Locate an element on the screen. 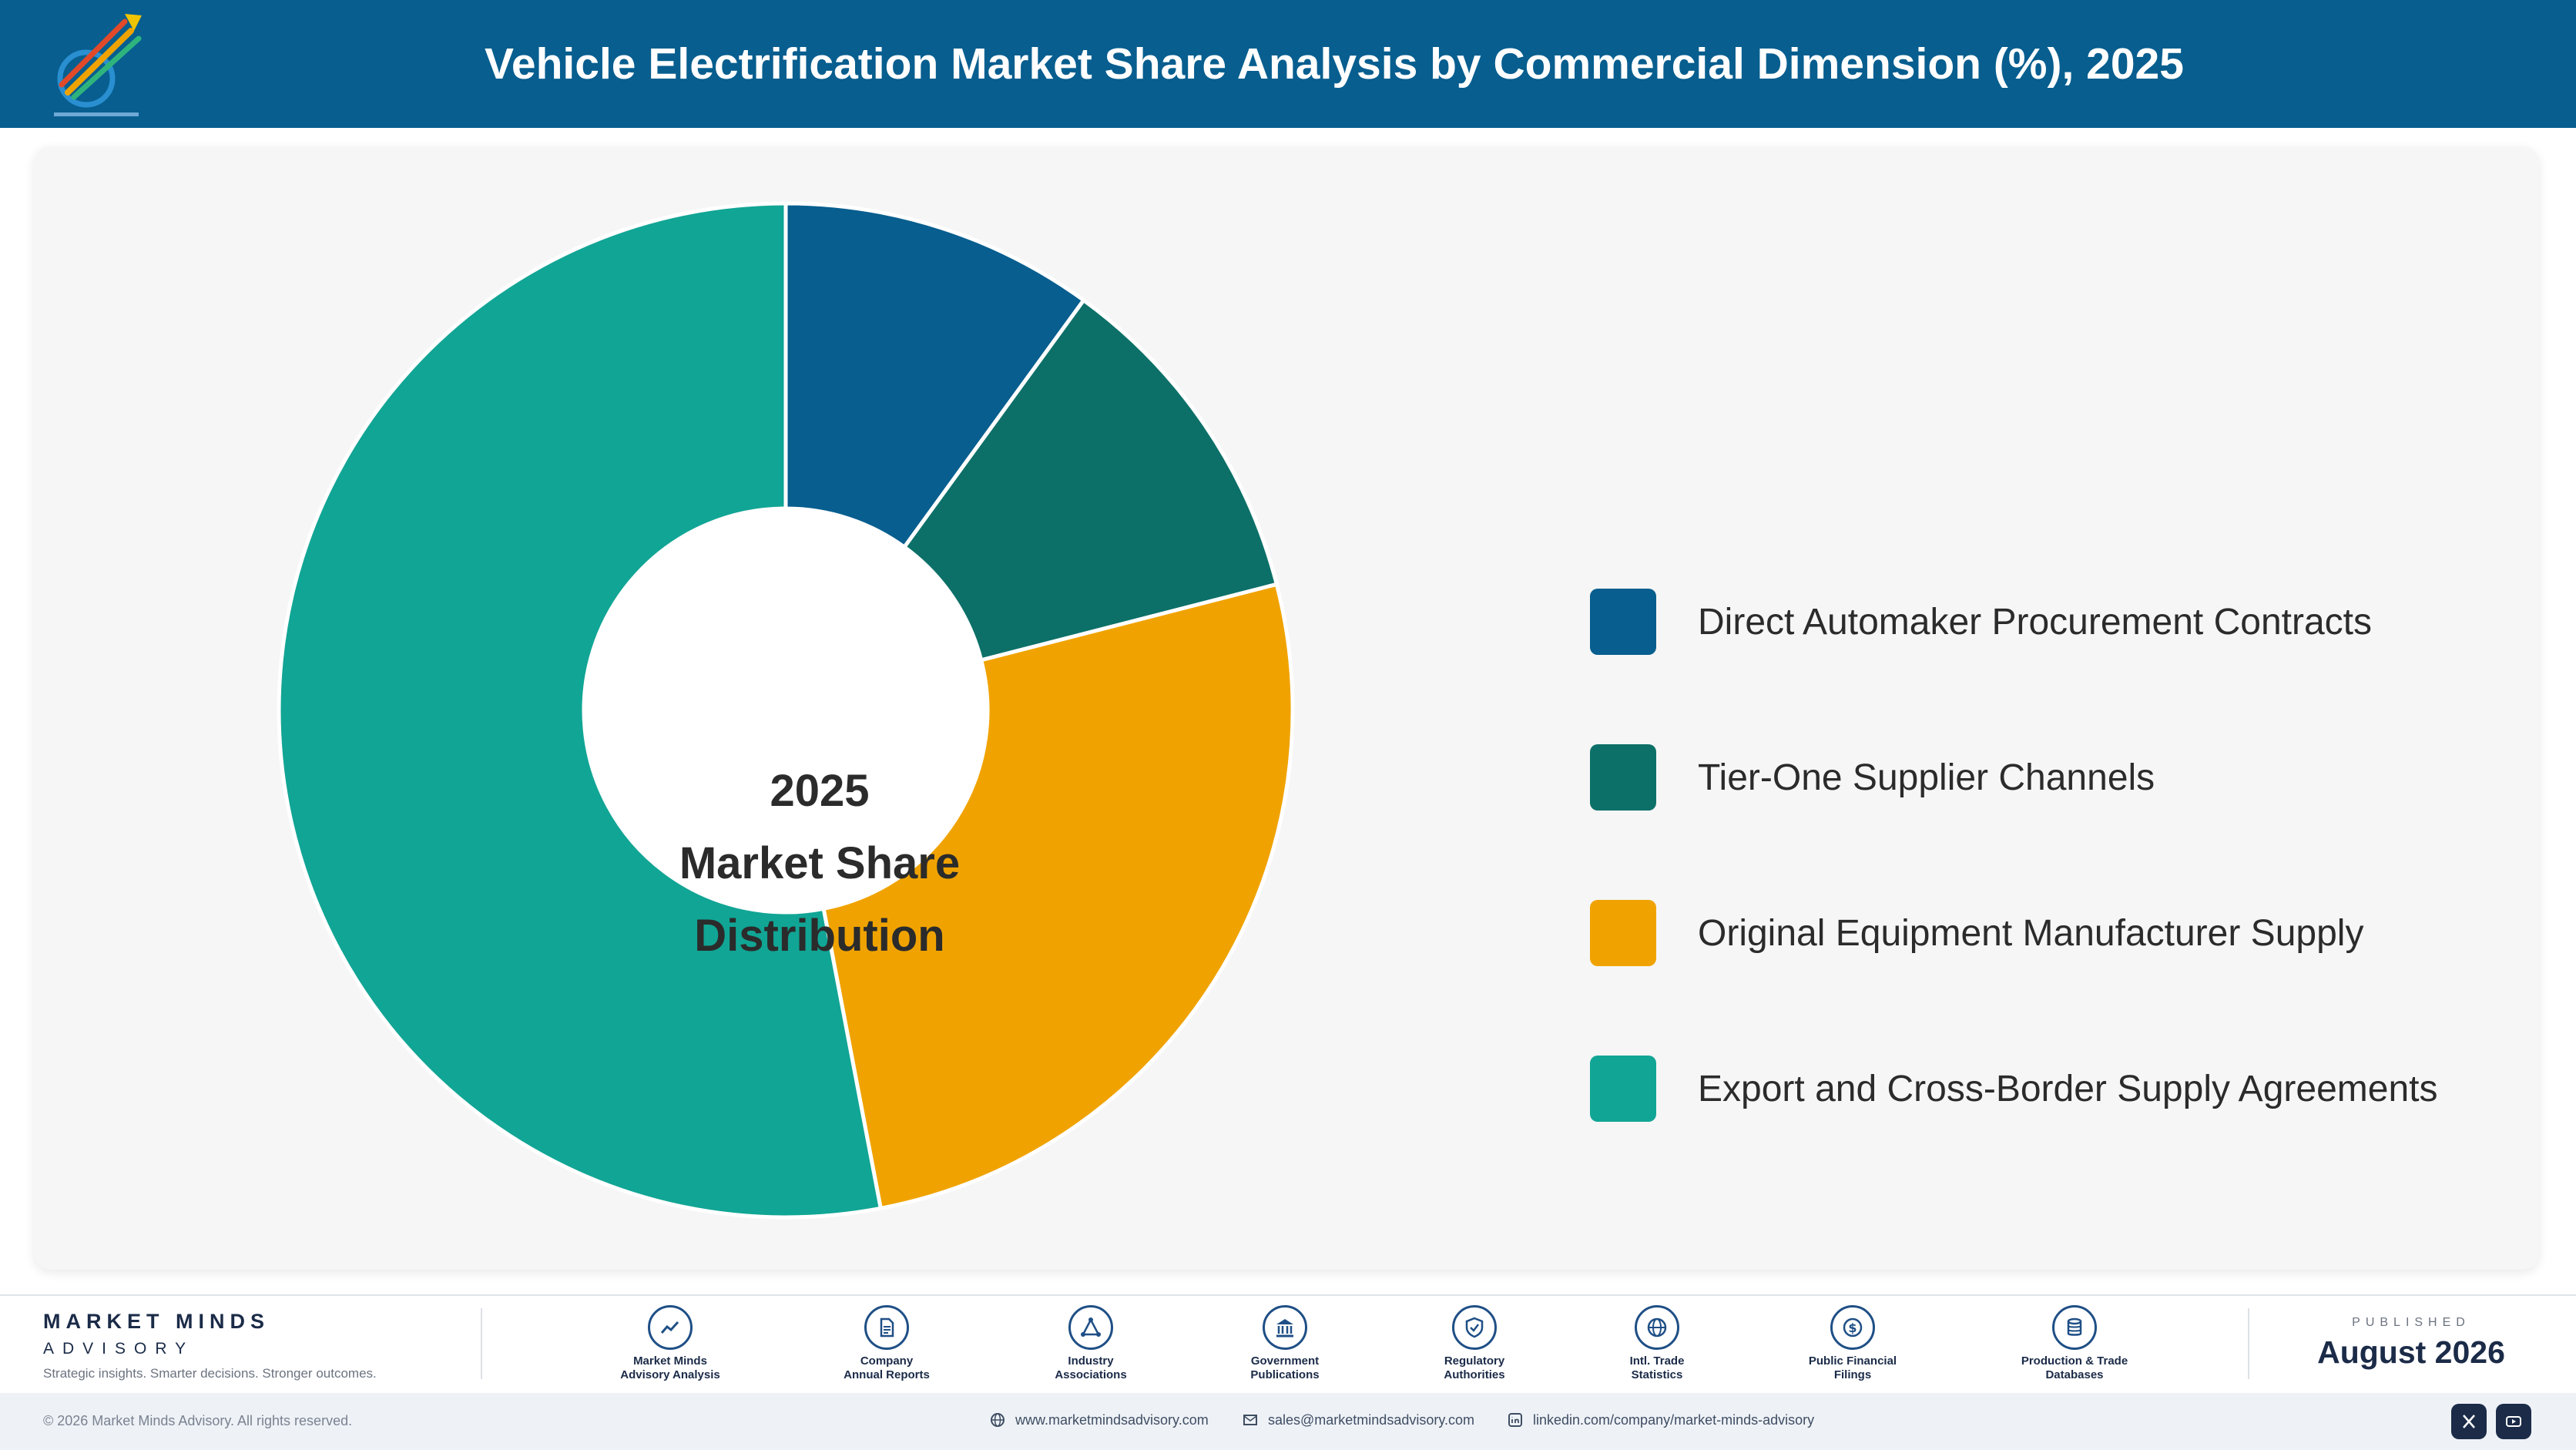 This screenshot has height=1450, width=2576. mail-icon is located at coordinates (1250, 1420).